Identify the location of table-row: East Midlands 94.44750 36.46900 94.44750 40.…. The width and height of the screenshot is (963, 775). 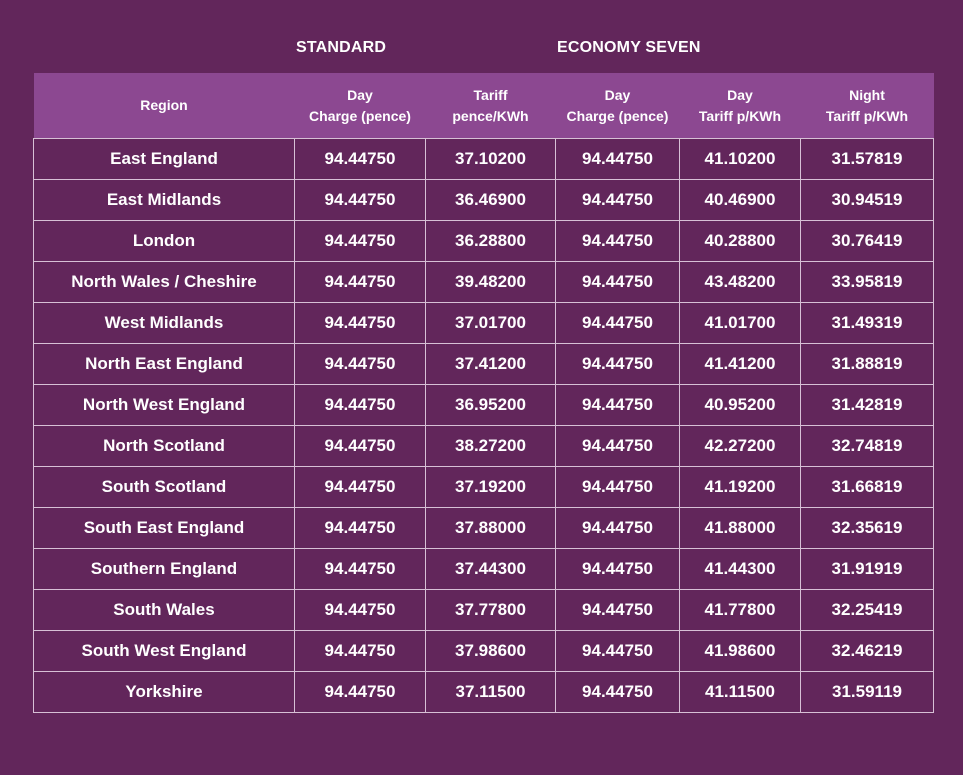
(483, 200).